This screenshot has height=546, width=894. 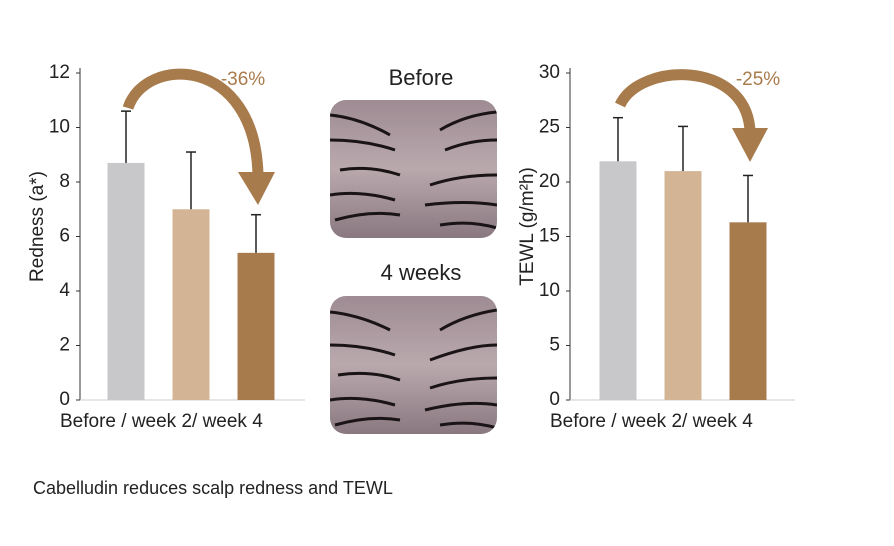 What do you see at coordinates (37, 226) in the screenshot?
I see `y-axis-label: Redness (a*)` at bounding box center [37, 226].